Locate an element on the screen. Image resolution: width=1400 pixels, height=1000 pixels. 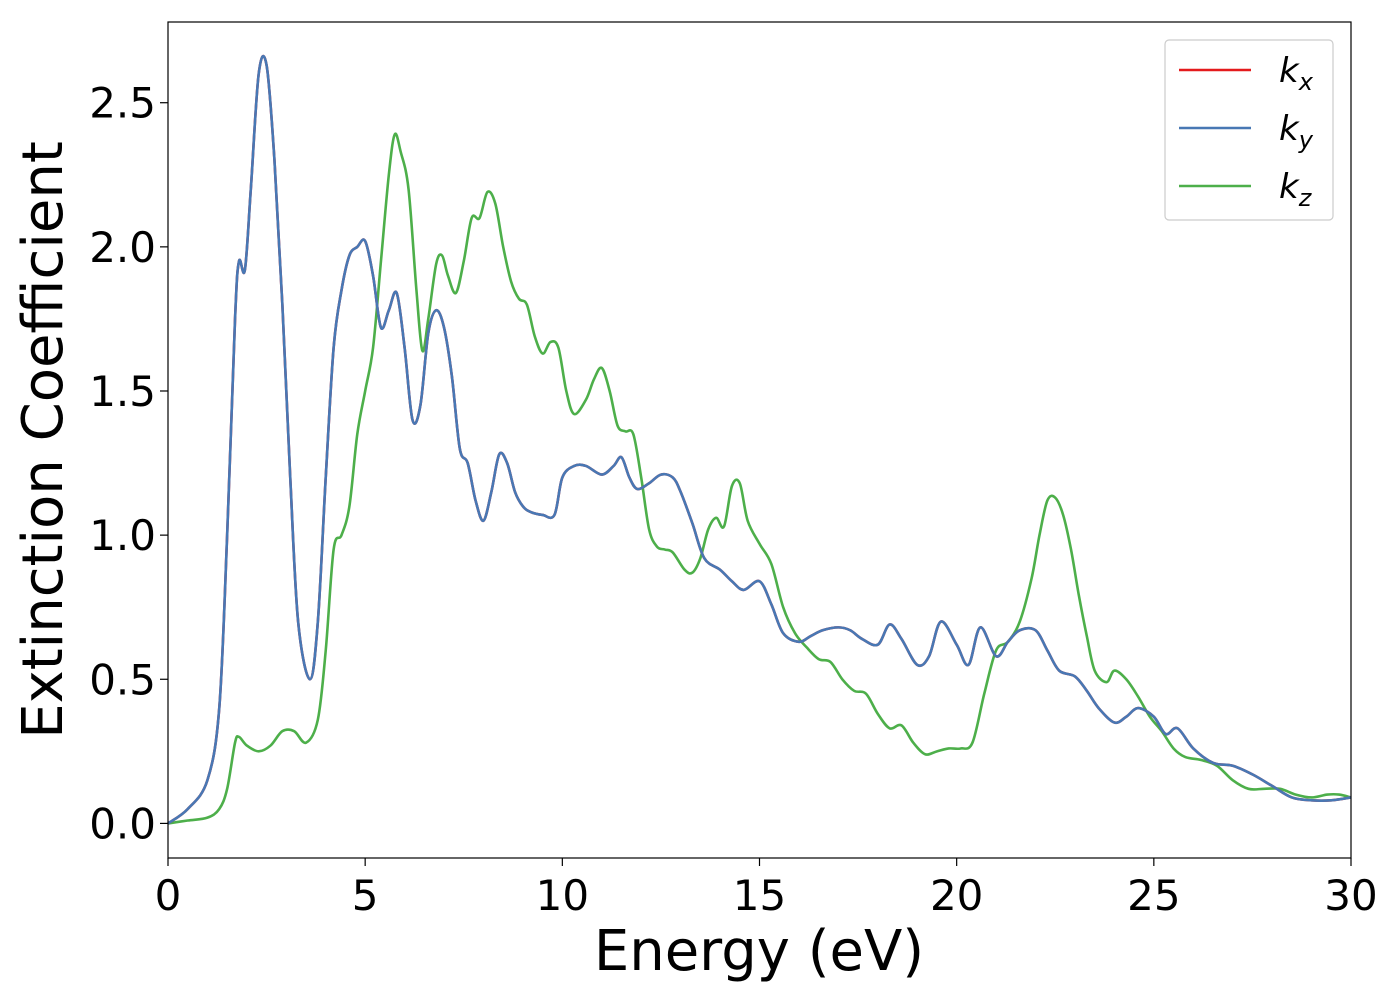
x-axis: 0 5 10 15 20 25 30 is located at coordinates (766, 889).